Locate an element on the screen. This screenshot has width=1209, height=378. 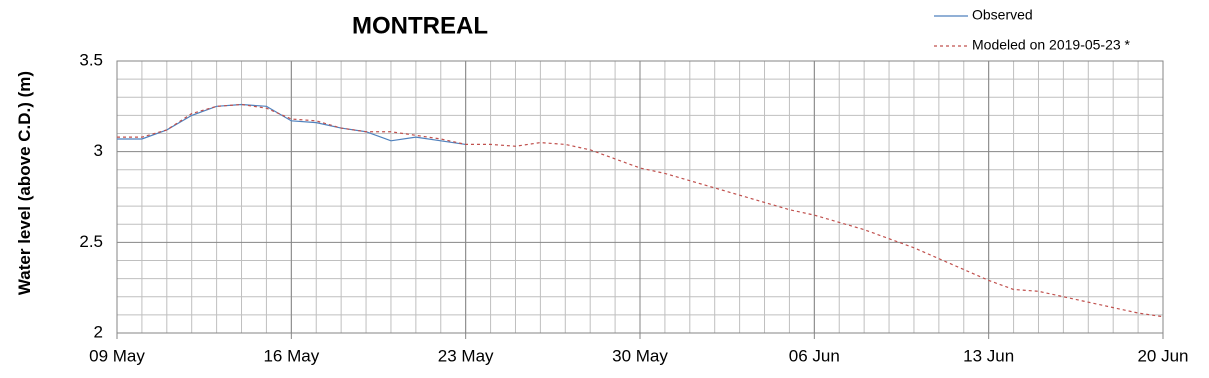
x-tick-label: 13 Jun is located at coordinates (988, 355).